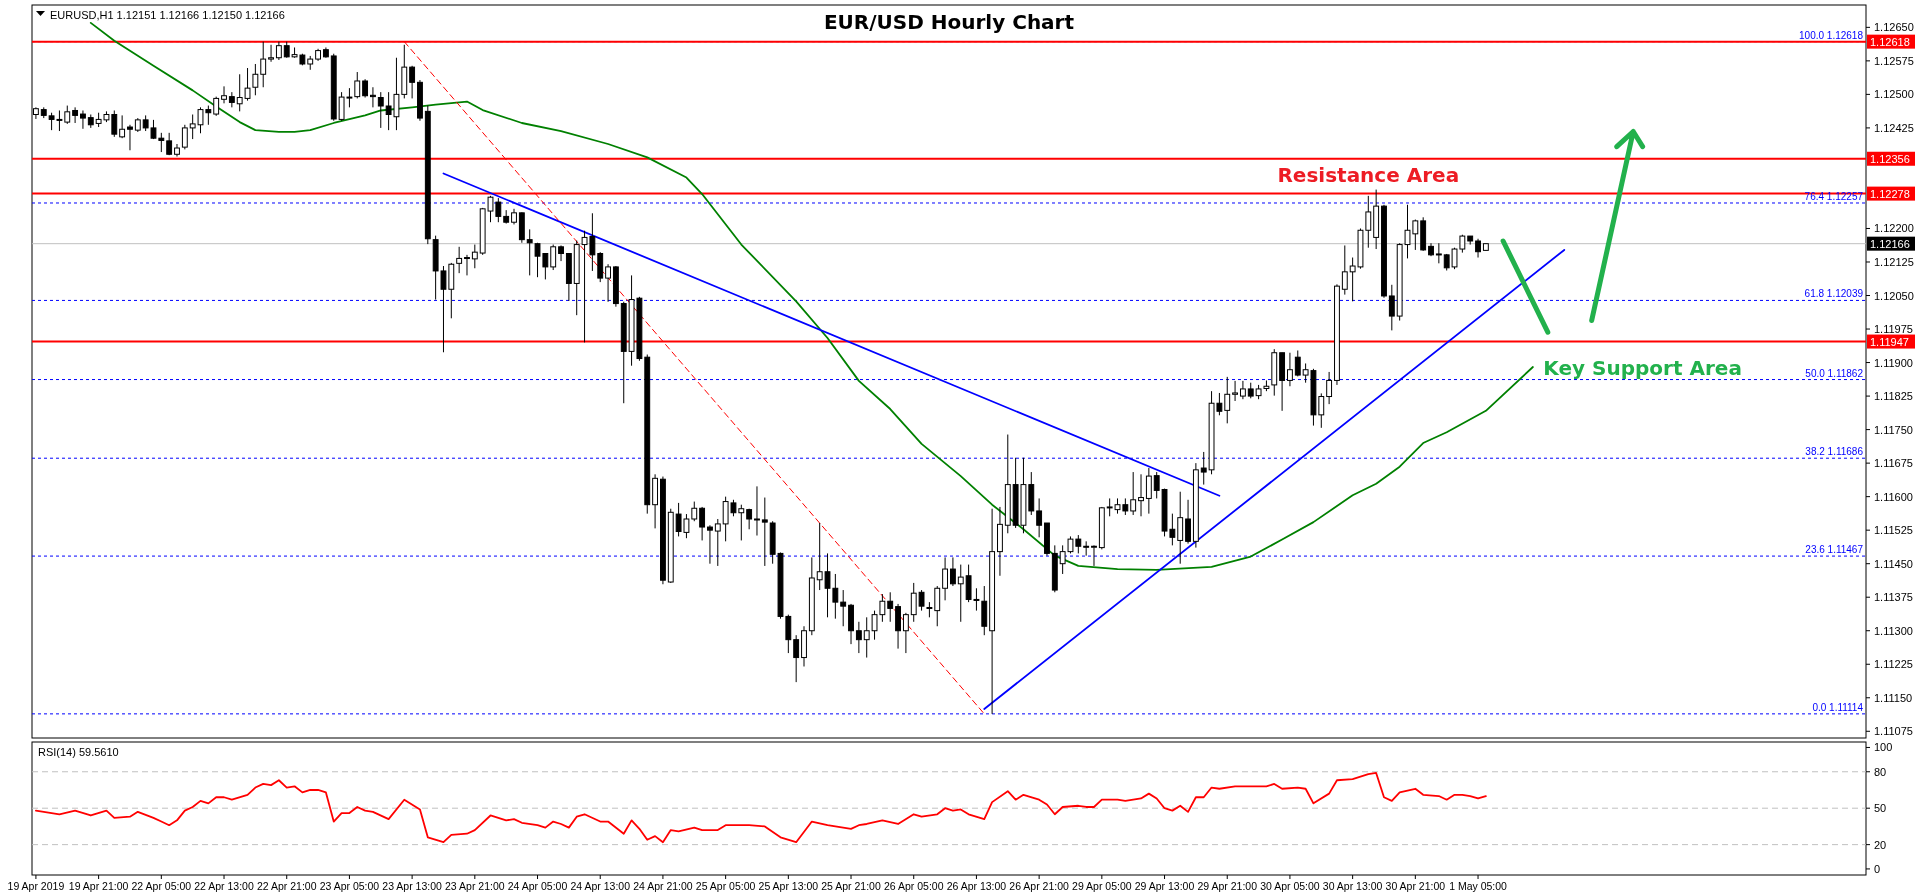 The image size is (1916, 896). I want to click on ref-line-label: 50.0 1.11862, so click(1834, 373).